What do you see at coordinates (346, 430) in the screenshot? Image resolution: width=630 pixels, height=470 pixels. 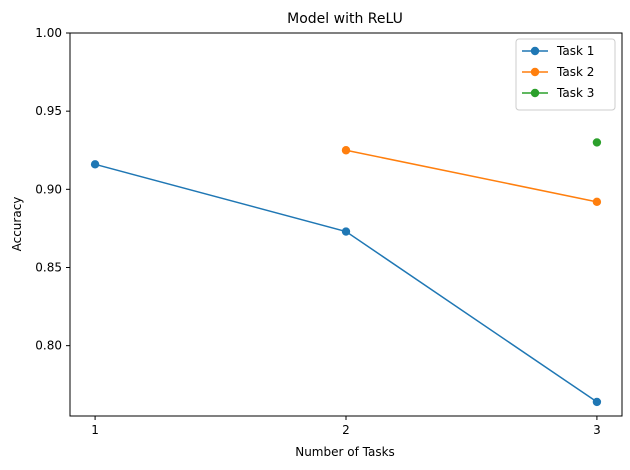 I see `x-tick-label: 2` at bounding box center [346, 430].